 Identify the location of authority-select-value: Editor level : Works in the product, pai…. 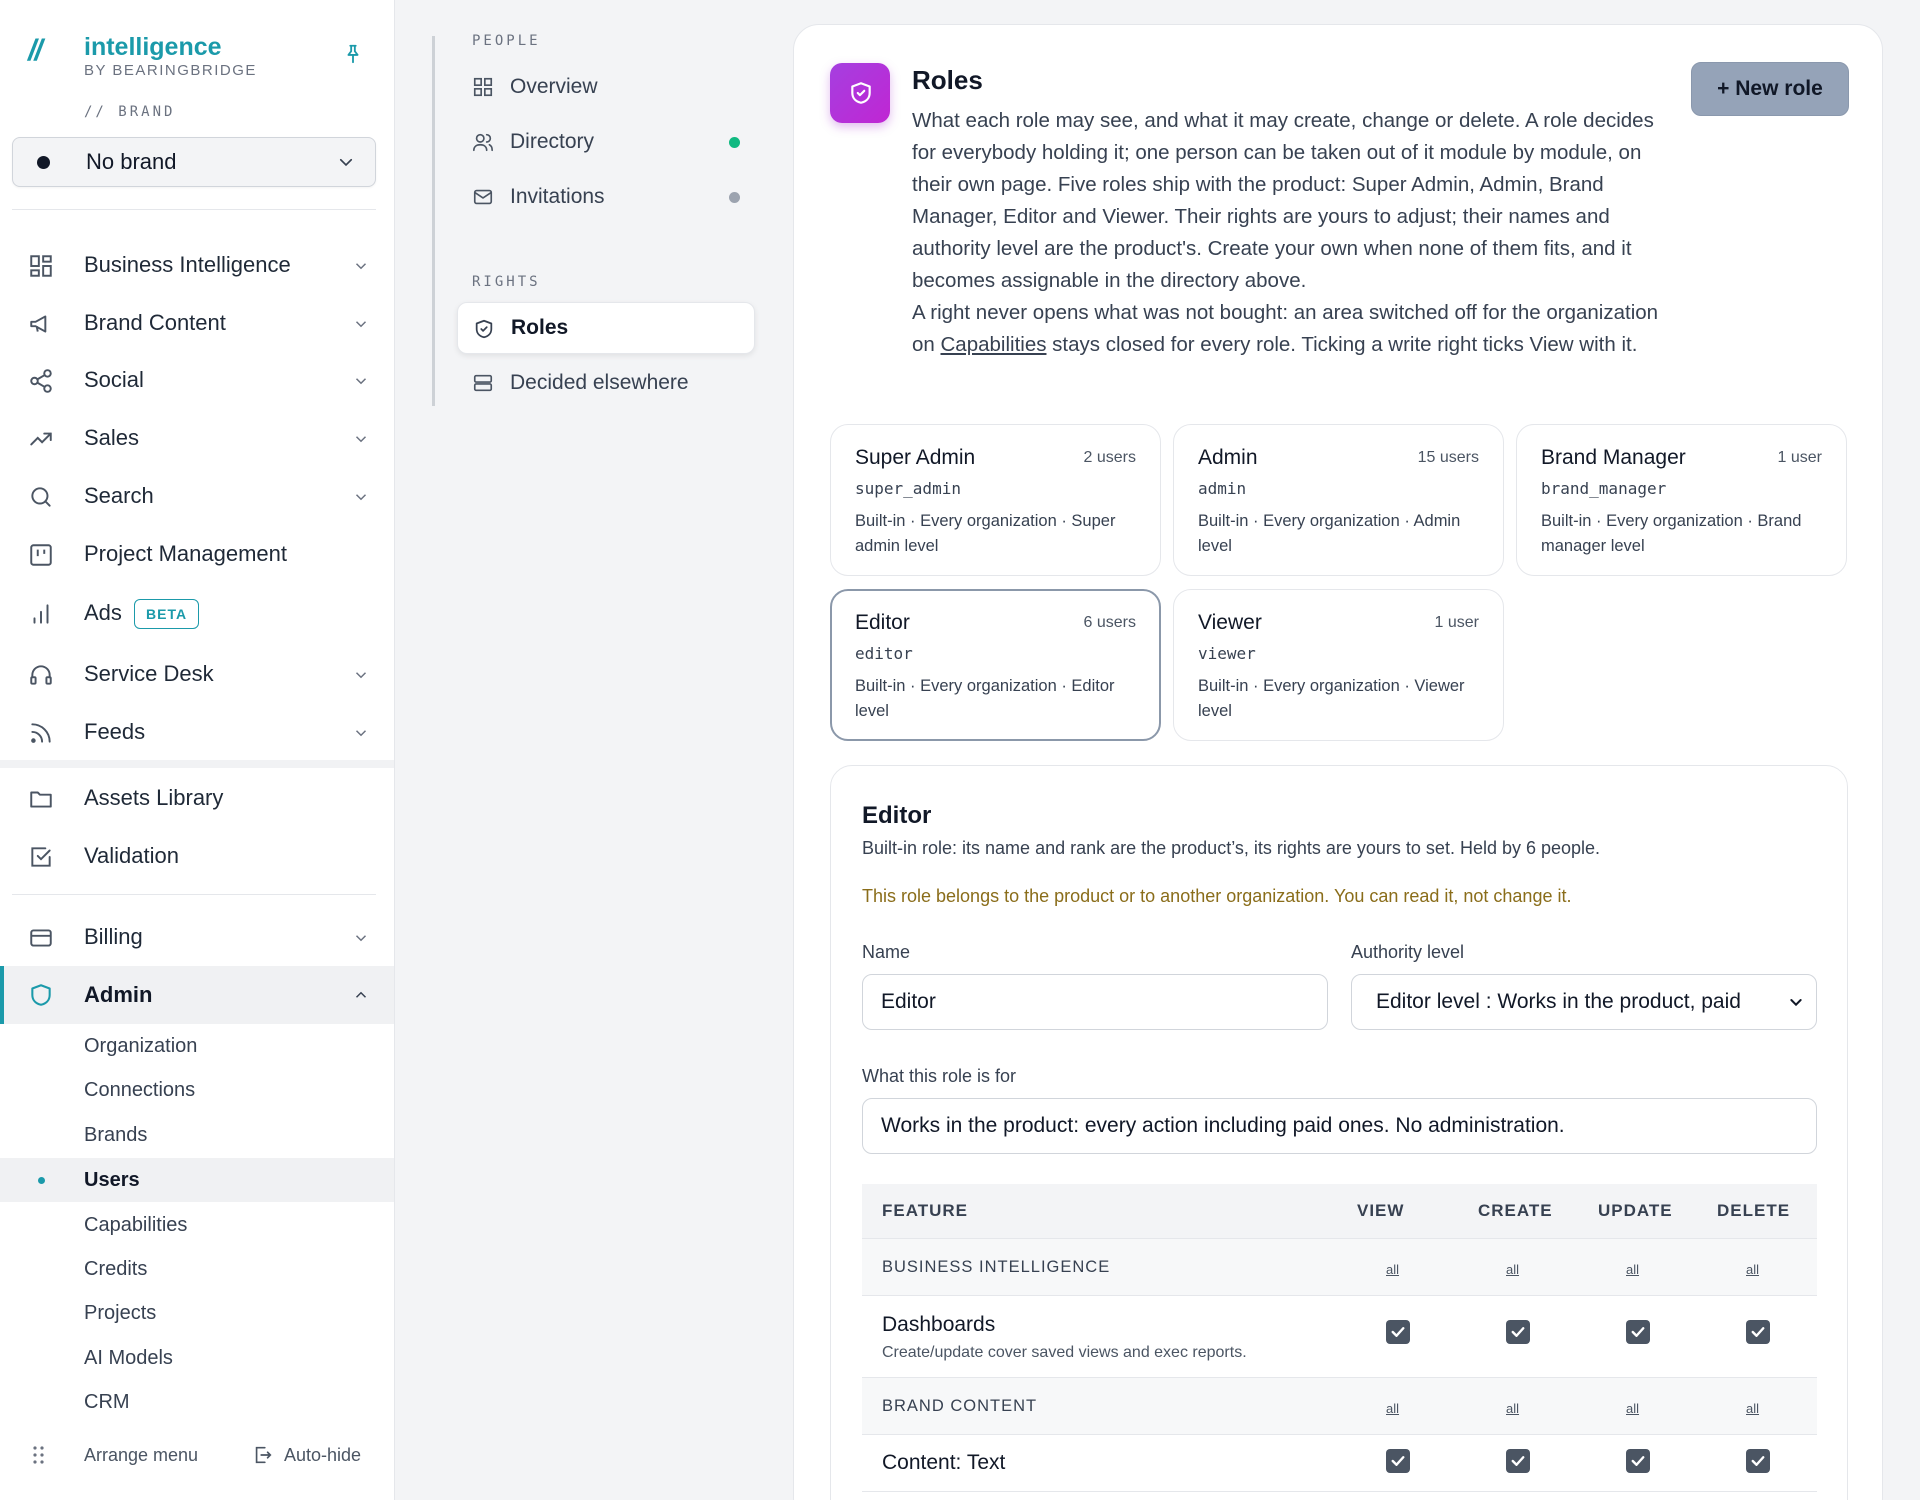
(1558, 1001).